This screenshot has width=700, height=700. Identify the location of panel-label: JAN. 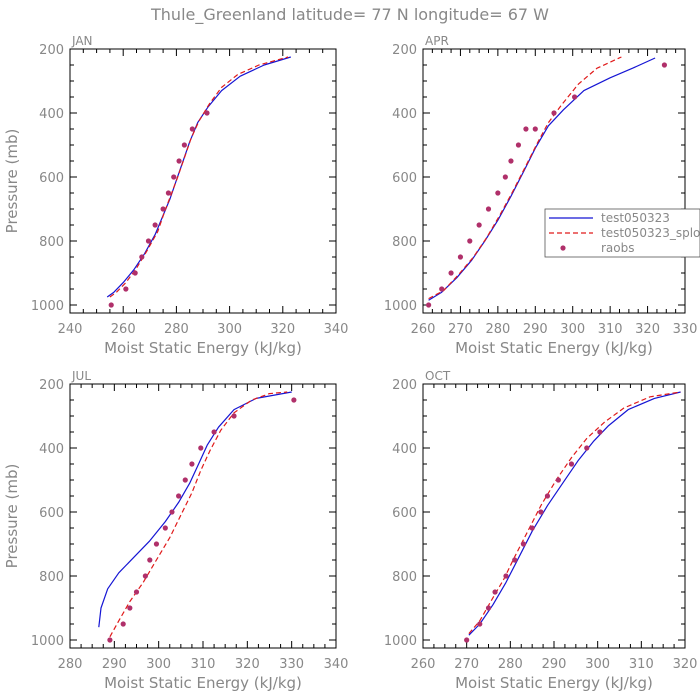
(82, 41).